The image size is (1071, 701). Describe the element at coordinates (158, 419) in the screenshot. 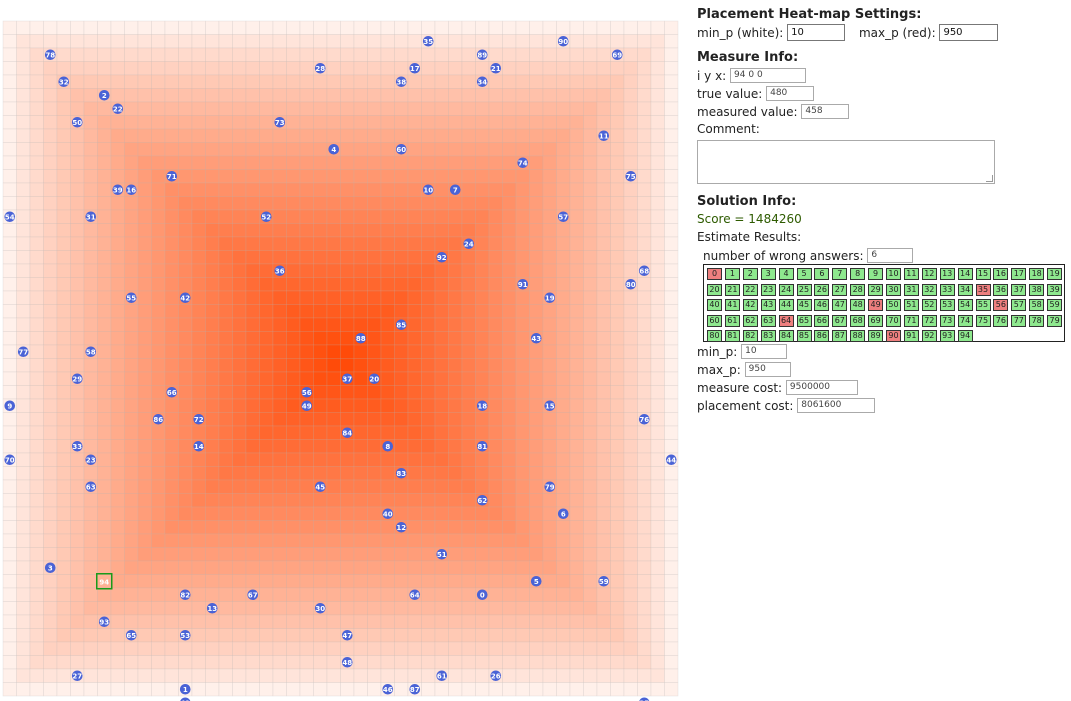

I see `placement-marker: 86` at that location.